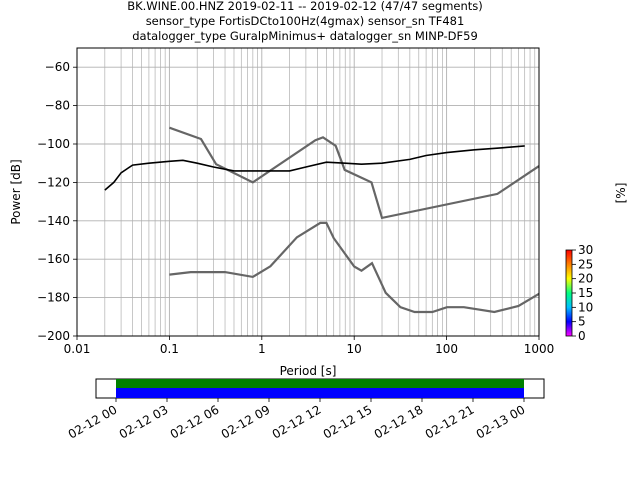  I want to click on x-axis-ticks: 0.01 0.1 1 10 100 1000, so click(309, 346).